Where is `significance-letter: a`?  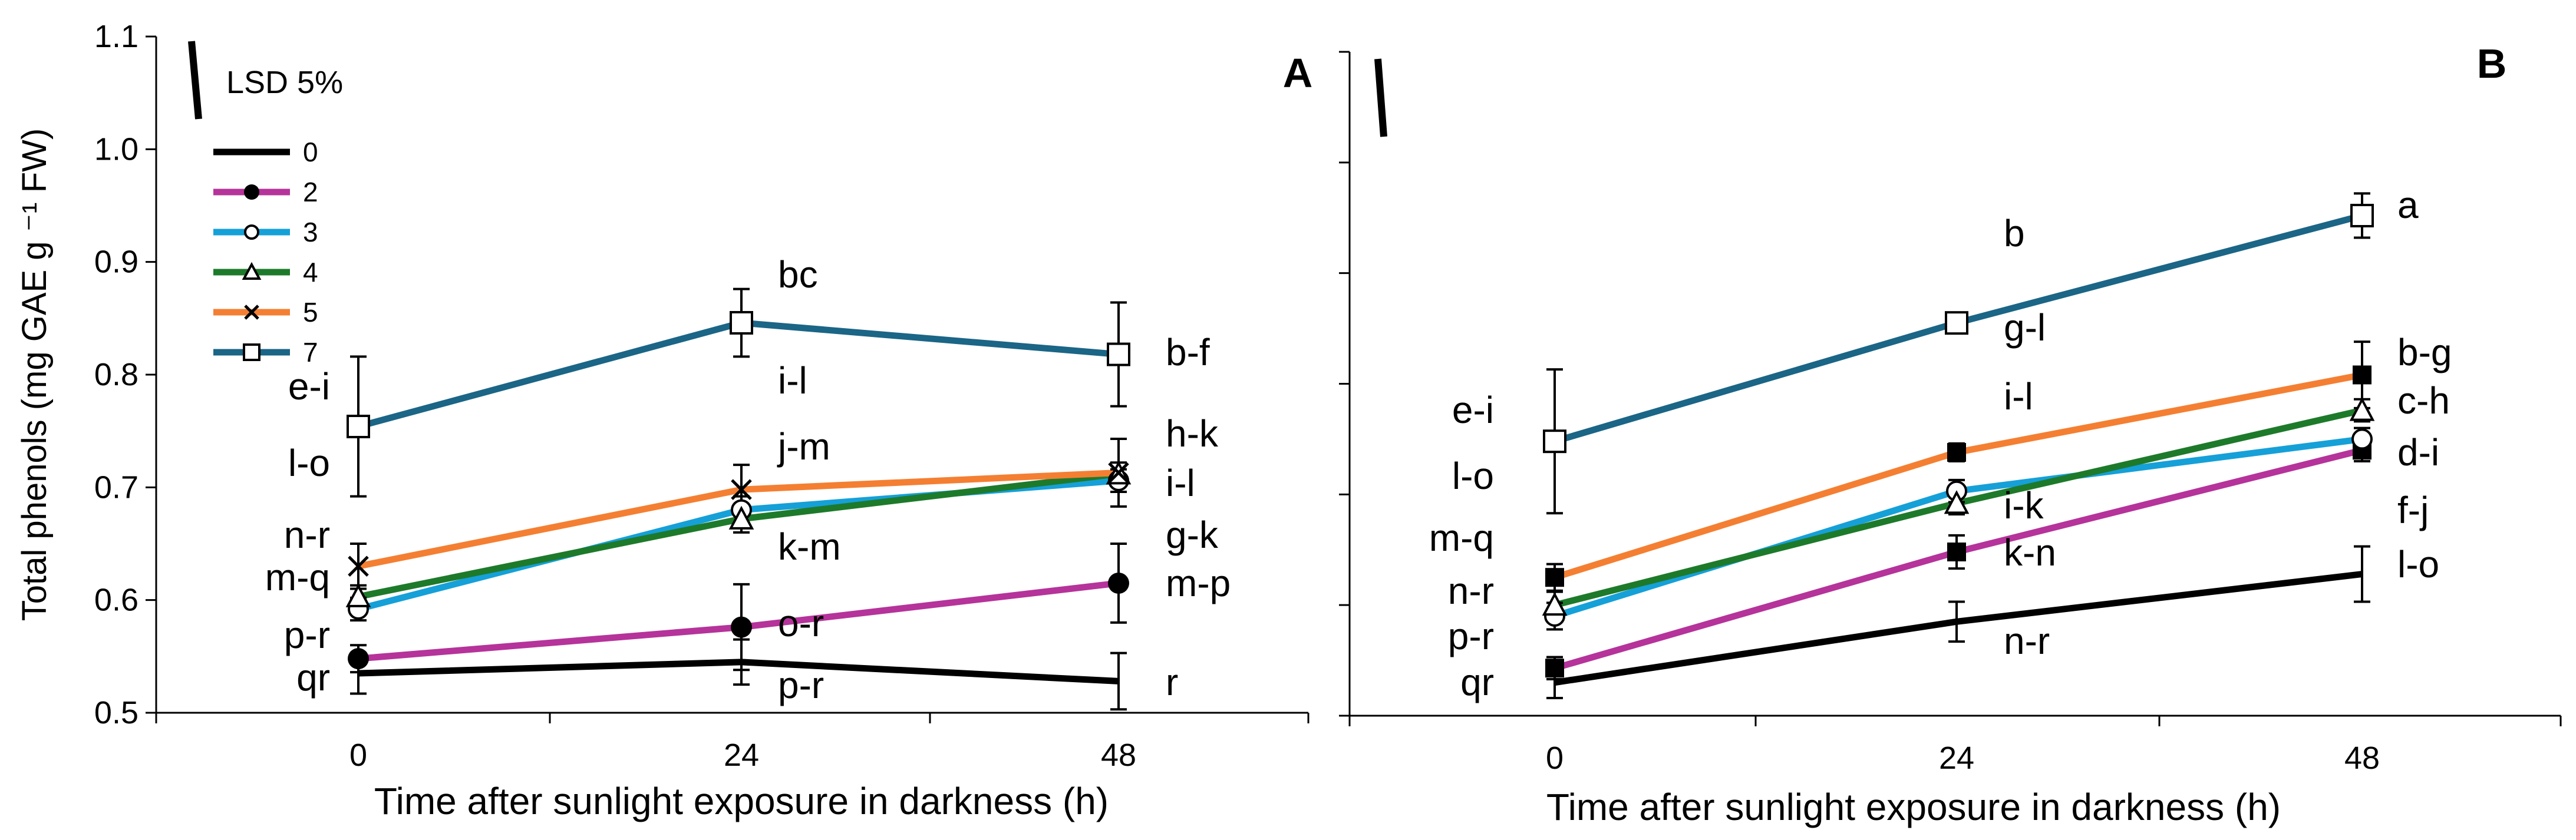
significance-letter: a is located at coordinates (2408, 205).